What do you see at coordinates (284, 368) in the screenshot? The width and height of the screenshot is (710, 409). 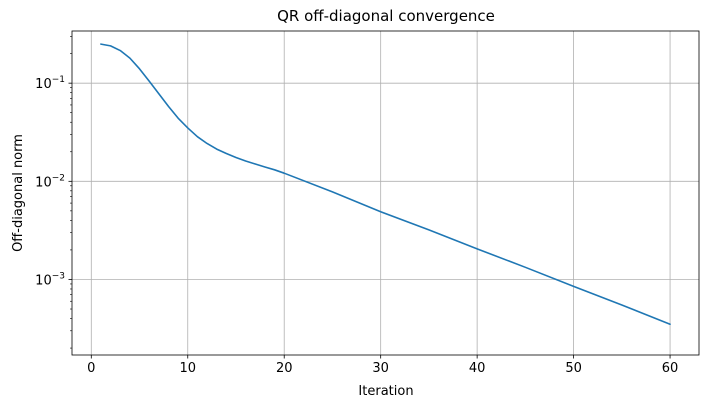 I see `x-tick-label: 20` at bounding box center [284, 368].